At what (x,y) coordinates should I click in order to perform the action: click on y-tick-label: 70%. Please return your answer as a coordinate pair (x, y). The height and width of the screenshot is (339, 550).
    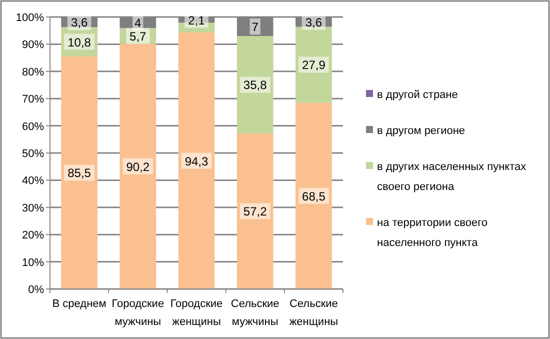
    Looking at the image, I should click on (33, 100).